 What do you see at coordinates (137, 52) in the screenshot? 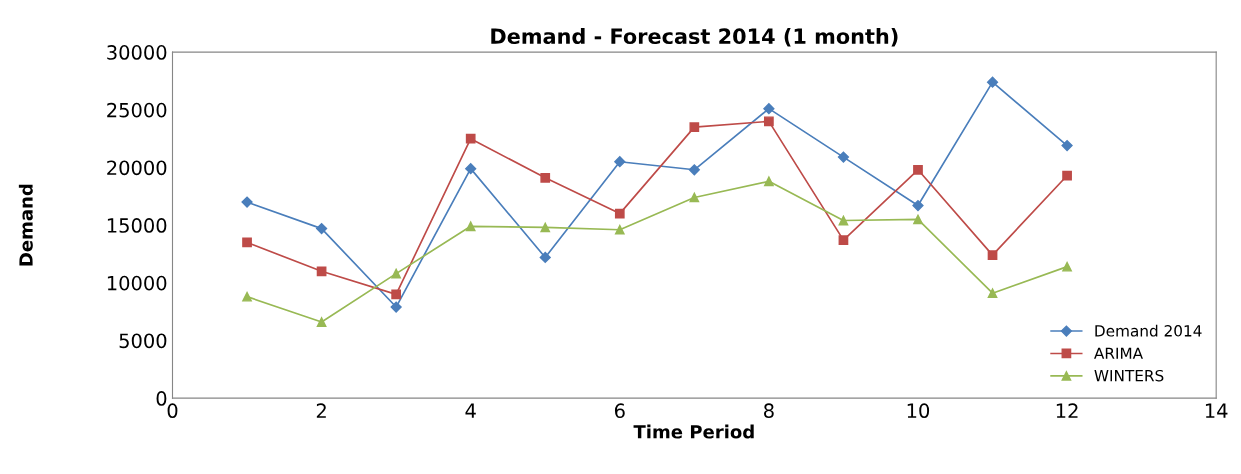
I see `y-tick-label: 30000` at bounding box center [137, 52].